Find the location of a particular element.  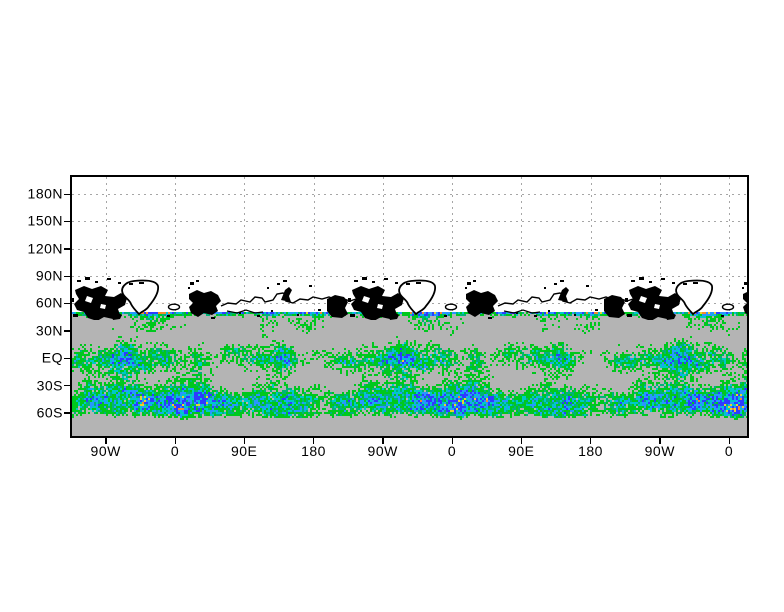

y-axis-label: 60N is located at coordinates (49, 303).